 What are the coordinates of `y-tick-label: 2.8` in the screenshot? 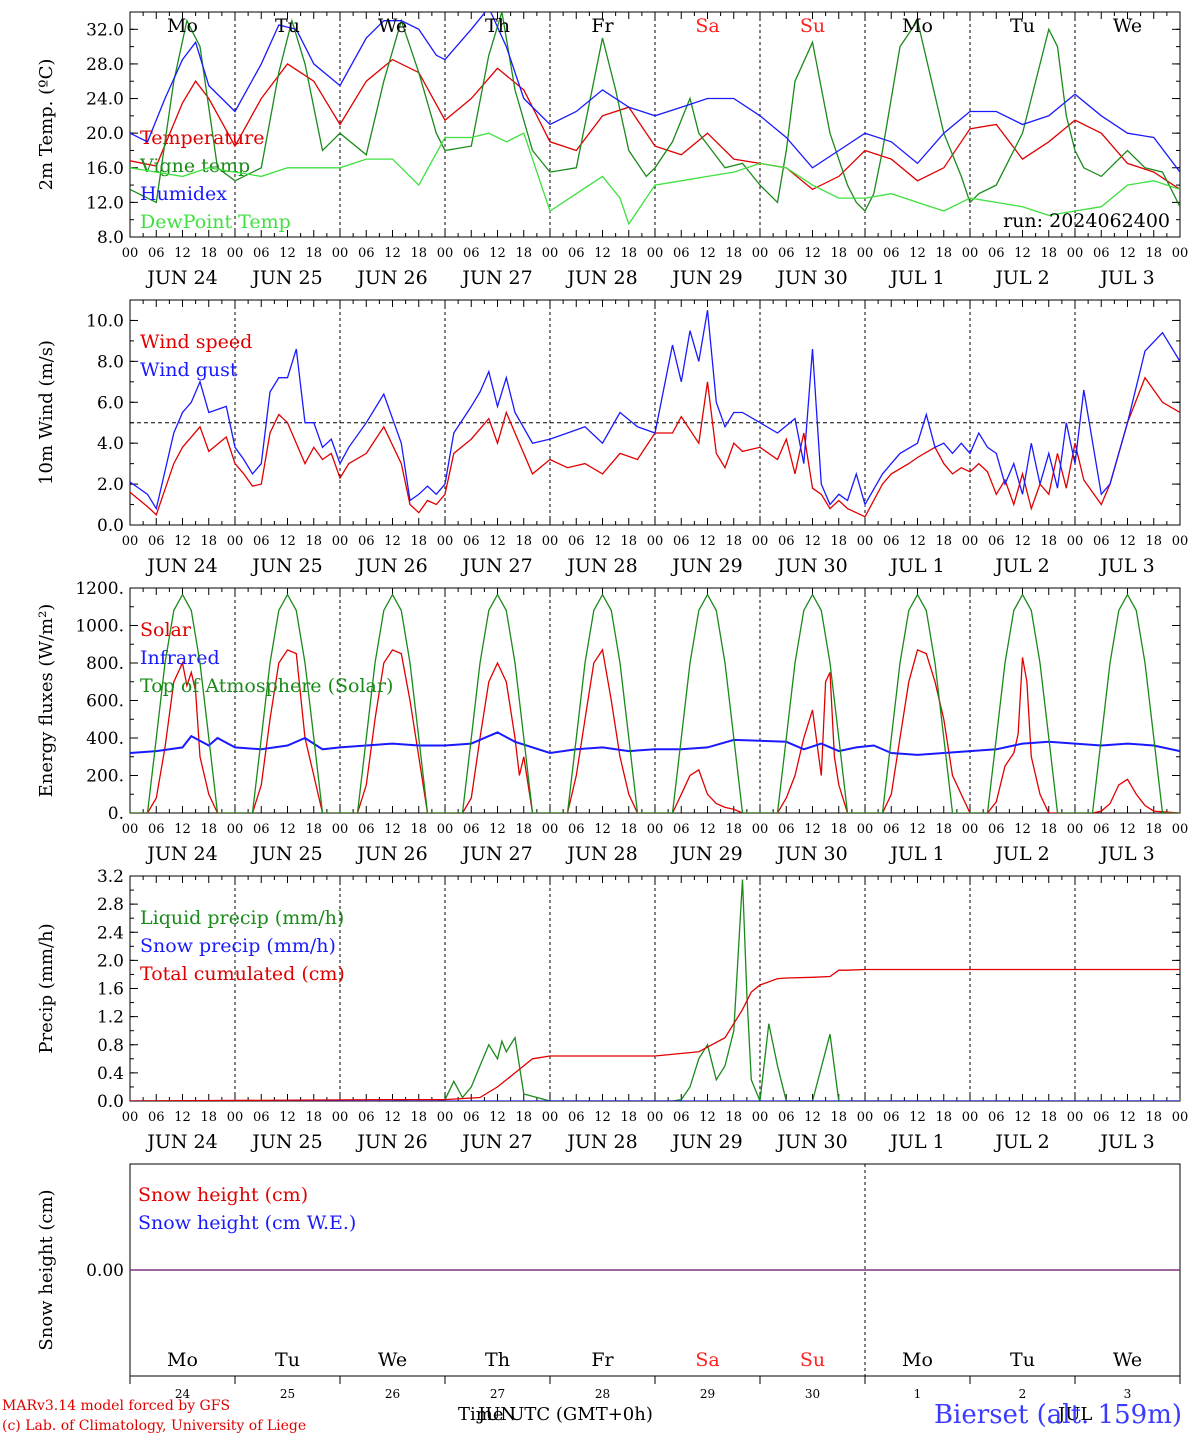 It's located at (110, 905).